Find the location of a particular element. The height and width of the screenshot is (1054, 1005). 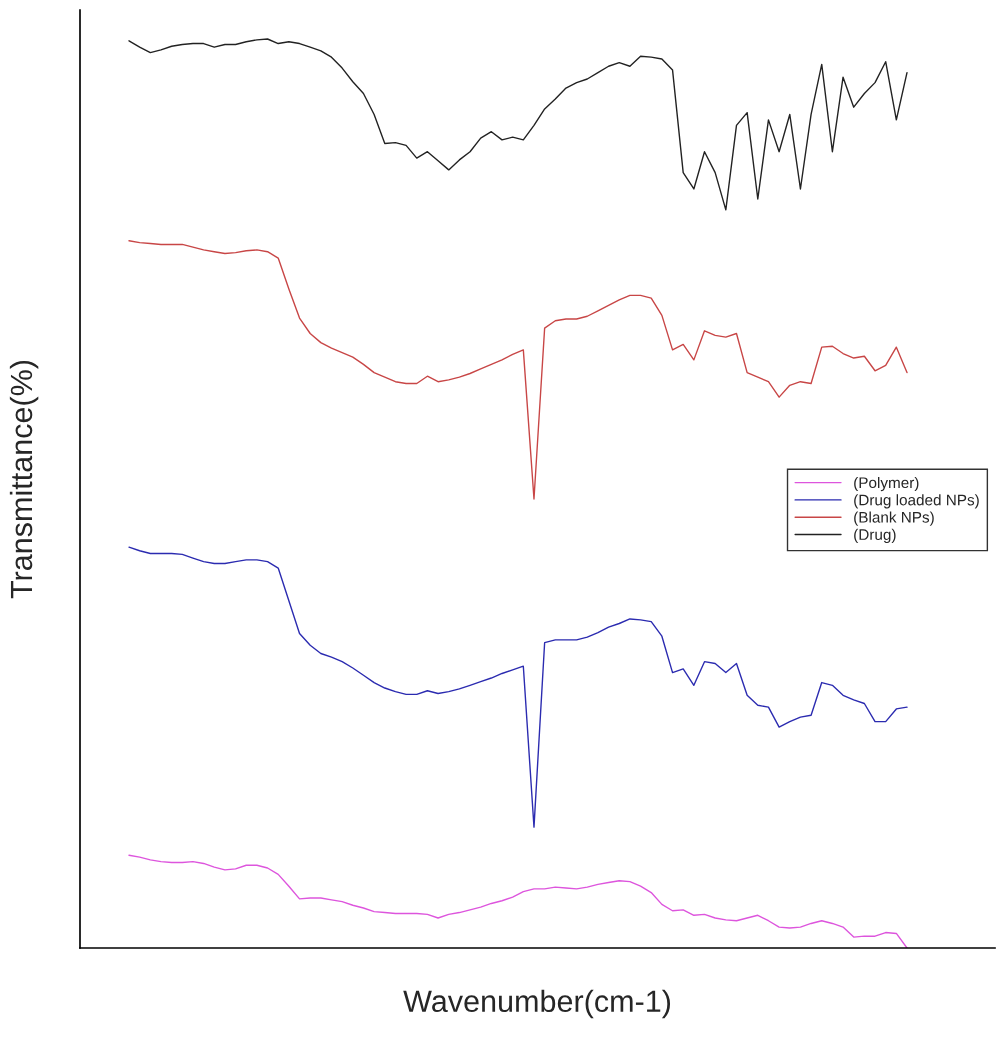

legend-label: (Drug) is located at coordinates (875, 536).